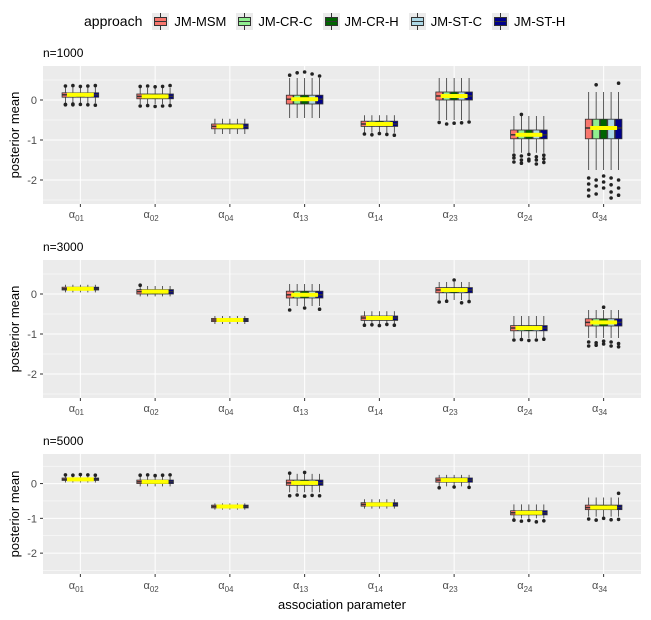 This screenshot has width=651, height=620. What do you see at coordinates (14, 514) in the screenshot?
I see `y-axis-label: posterior mean` at bounding box center [14, 514].